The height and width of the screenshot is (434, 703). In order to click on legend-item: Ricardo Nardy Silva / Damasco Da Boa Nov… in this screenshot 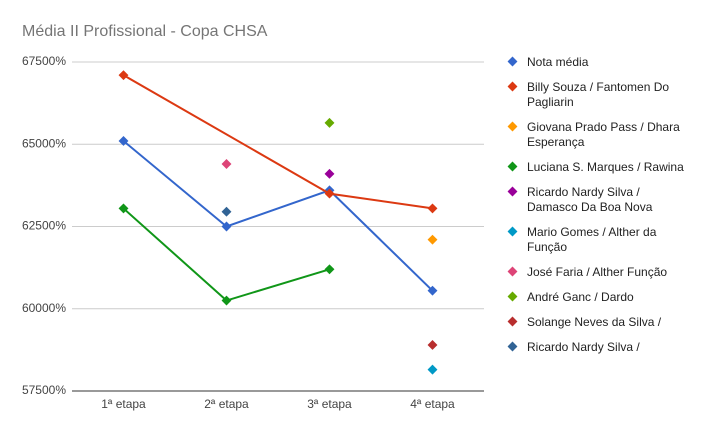, I will do `click(600, 200)`.